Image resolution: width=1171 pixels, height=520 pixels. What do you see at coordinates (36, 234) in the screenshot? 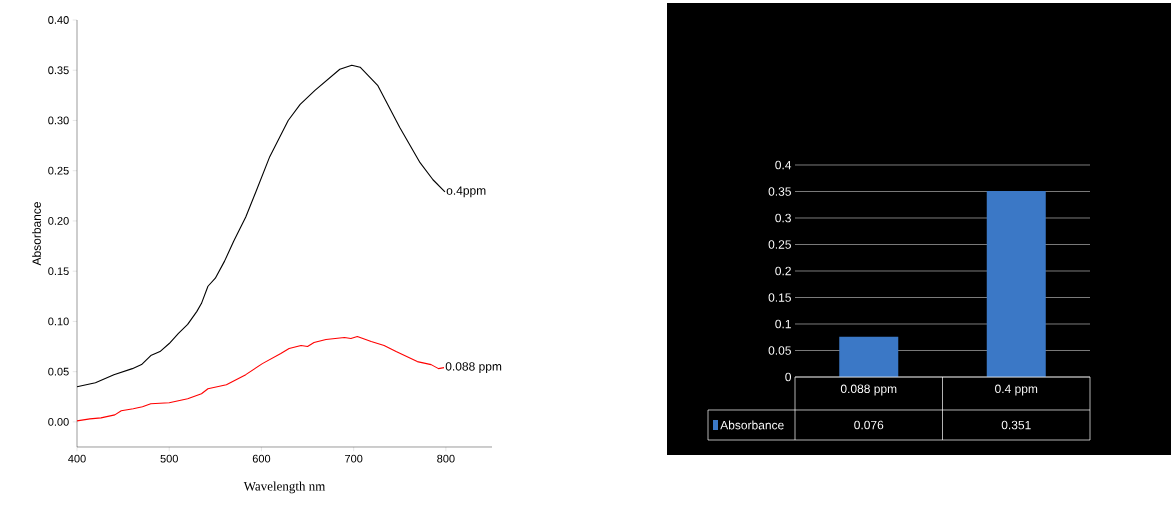
I see `y-axis-title: Absorbance` at bounding box center [36, 234].